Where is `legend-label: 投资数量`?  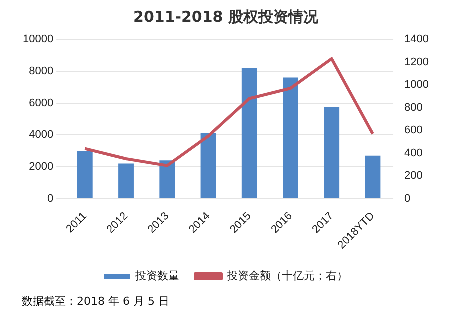
legend-label: 投资数量 is located at coordinates (157, 275).